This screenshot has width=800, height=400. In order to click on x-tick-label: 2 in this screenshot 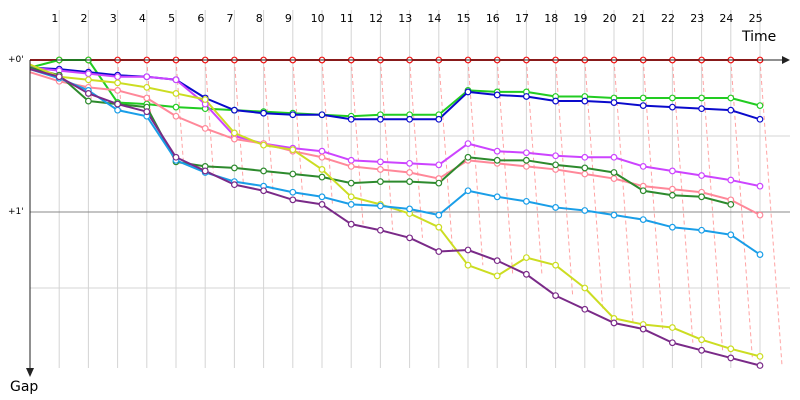, I will do `click(84, 18)`.